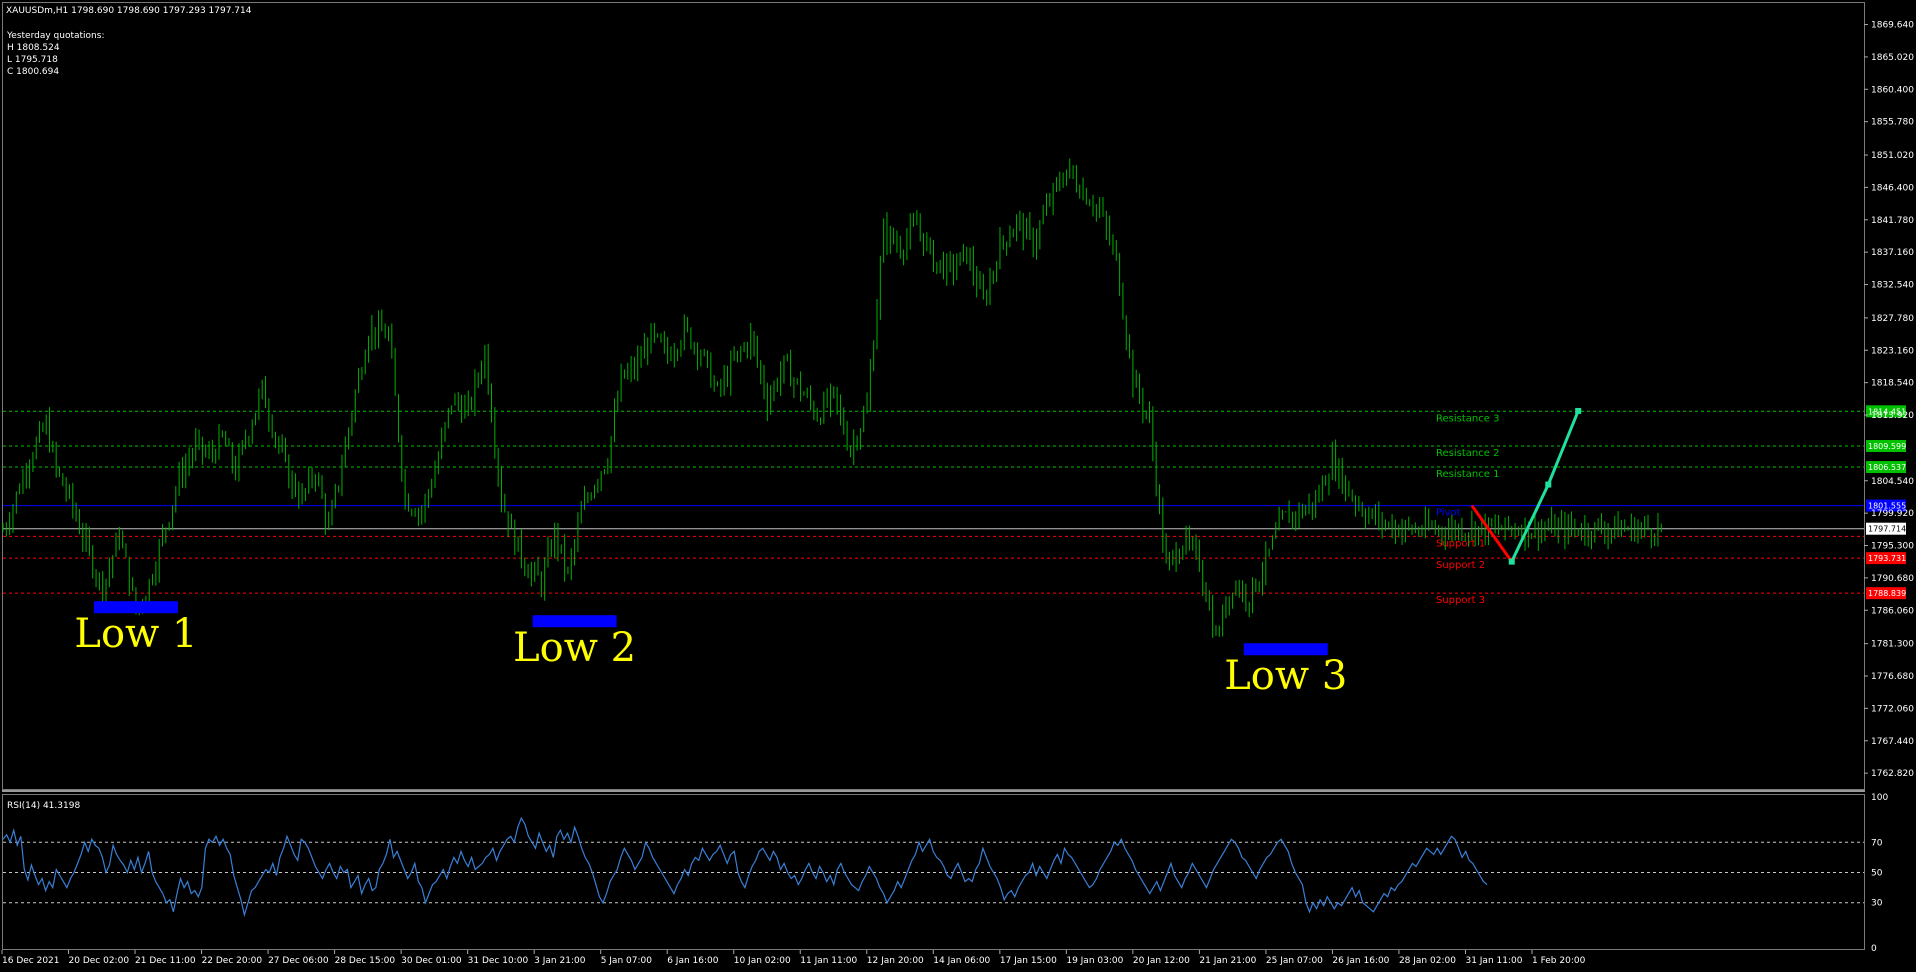  Describe the element at coordinates (431, 961) in the screenshot. I see `x-tick-label-6: 30 Dec 01:00` at that location.